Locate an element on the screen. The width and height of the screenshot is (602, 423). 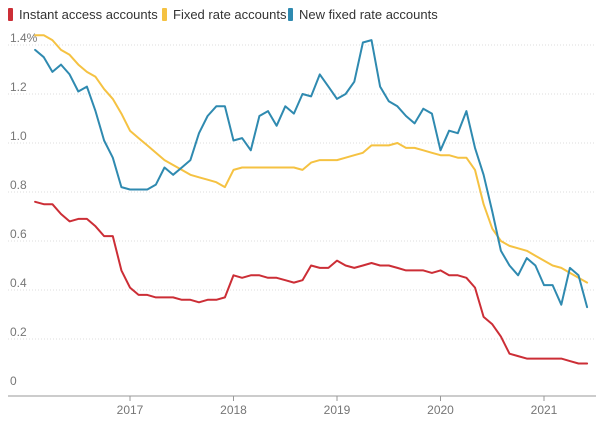
y-axis: 0 0.2 0.4 0.6 0.8 1.0 1.2 1.4% is located at coordinates (24, 209).